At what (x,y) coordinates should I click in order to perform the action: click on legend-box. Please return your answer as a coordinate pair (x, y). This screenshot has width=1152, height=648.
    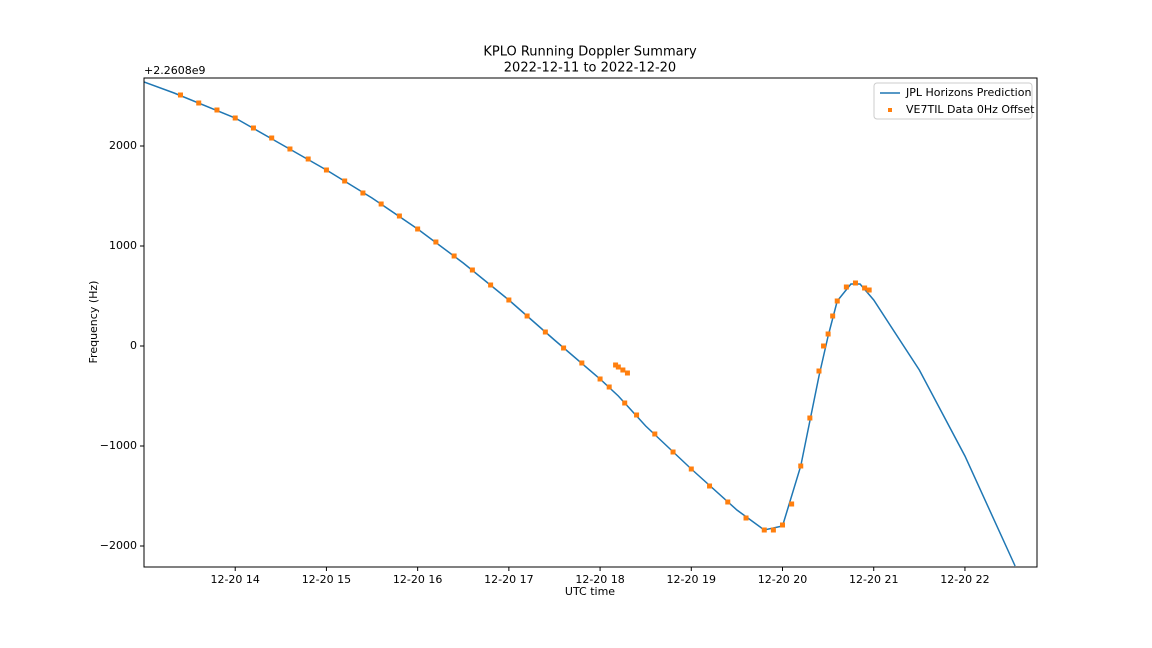
    Looking at the image, I should click on (953, 101).